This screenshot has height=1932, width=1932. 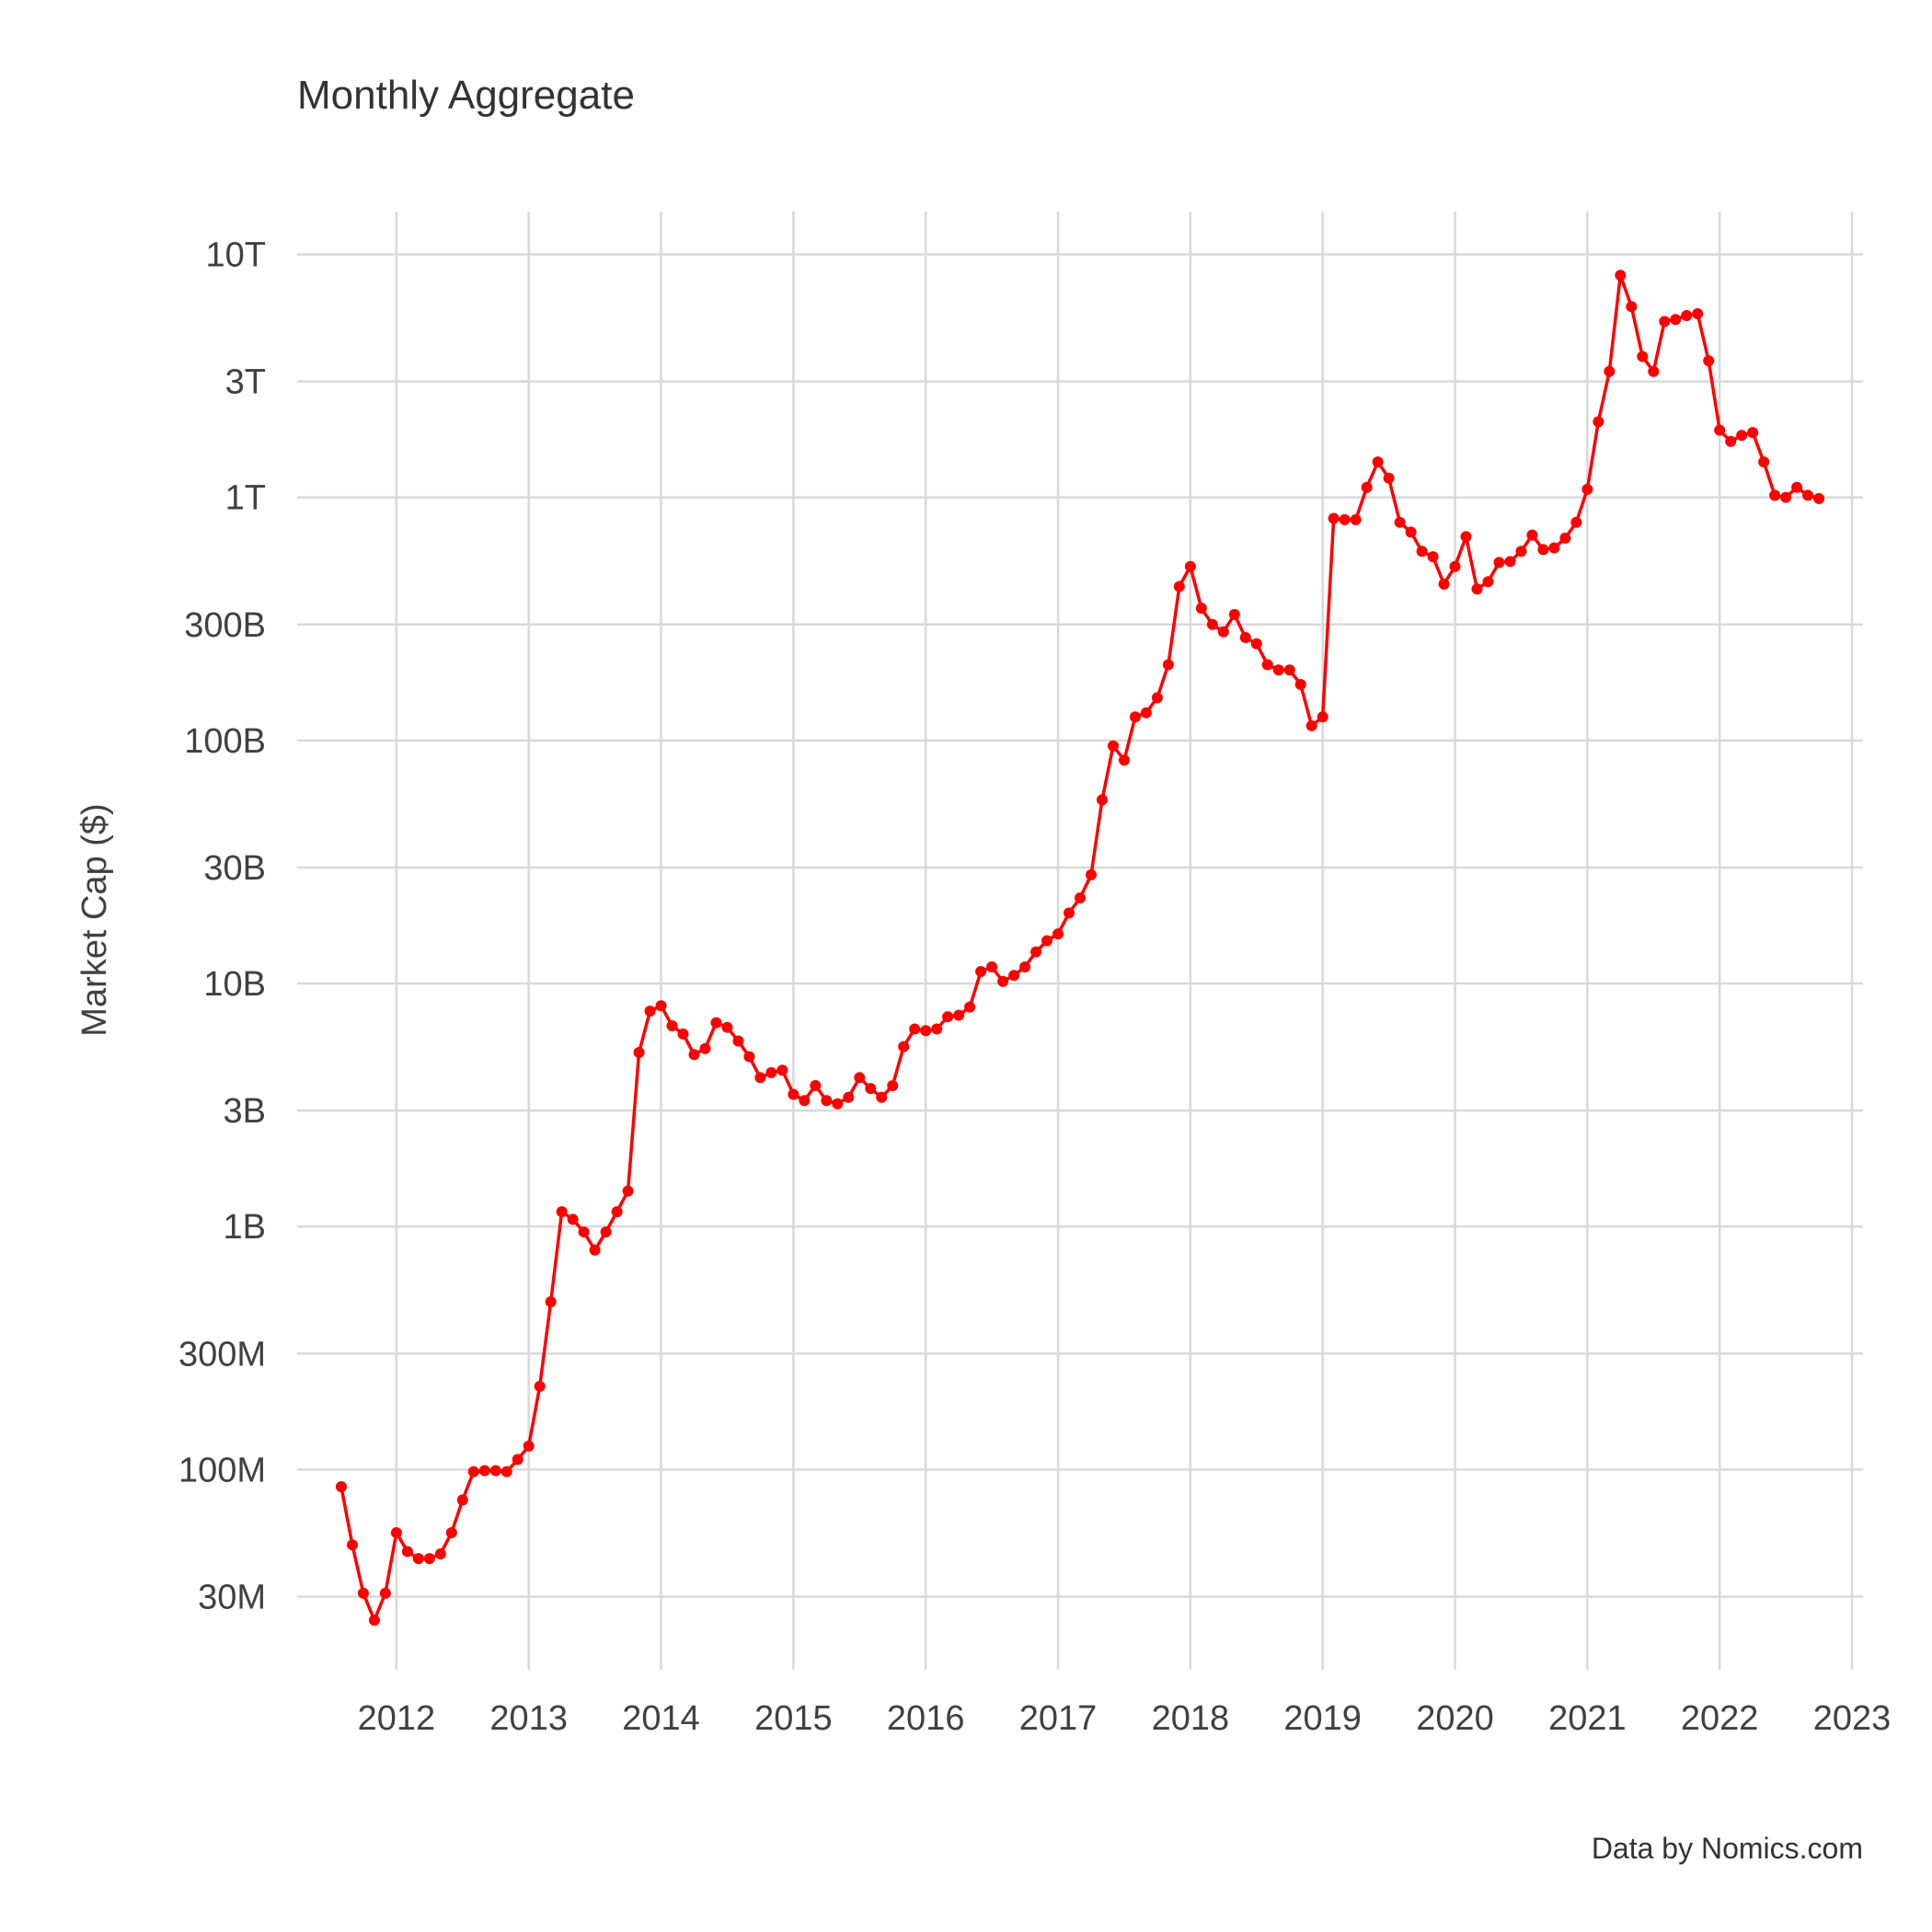 I want to click on y-tick-label: 300M, so click(x=222, y=1354).